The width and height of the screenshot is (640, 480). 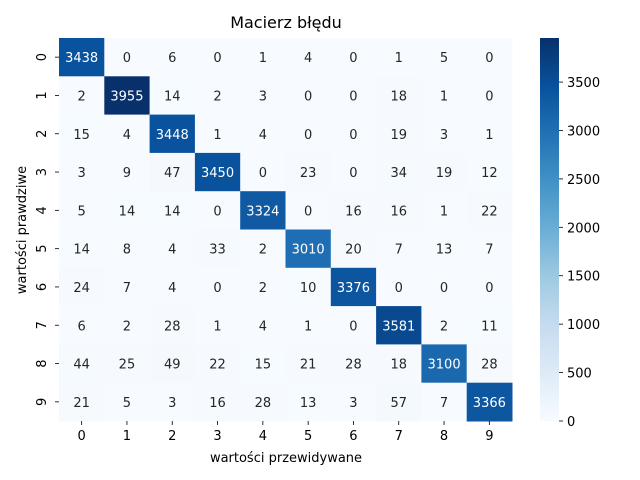 I want to click on colorbar-tick-label: 500, so click(x=579, y=374).